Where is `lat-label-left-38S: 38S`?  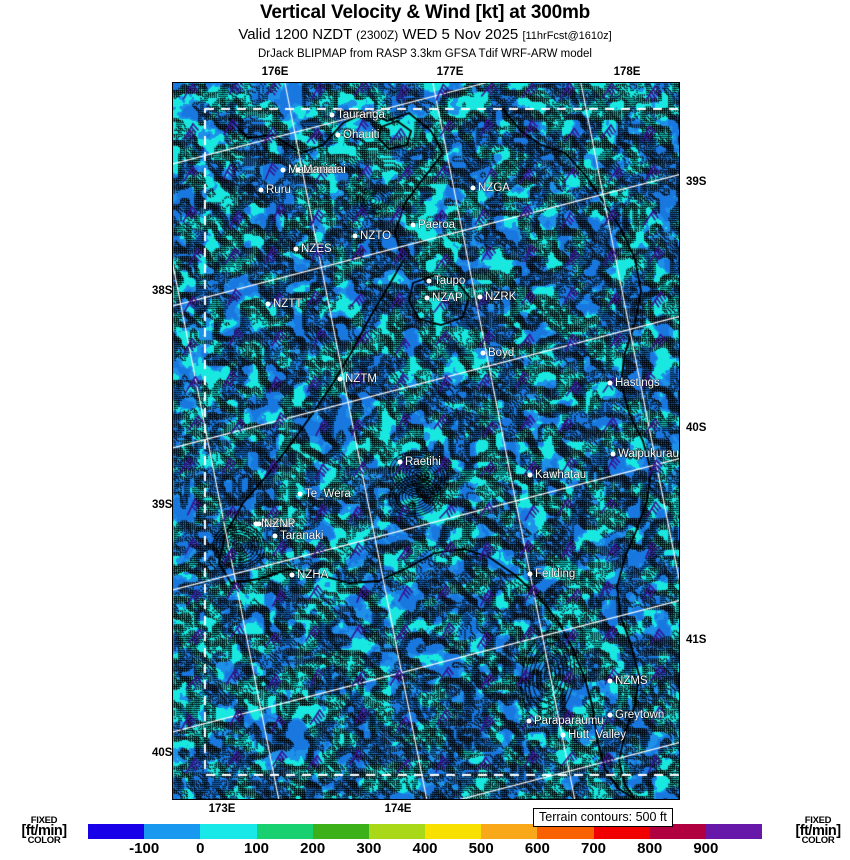
lat-label-left-38S: 38S is located at coordinates (162, 291).